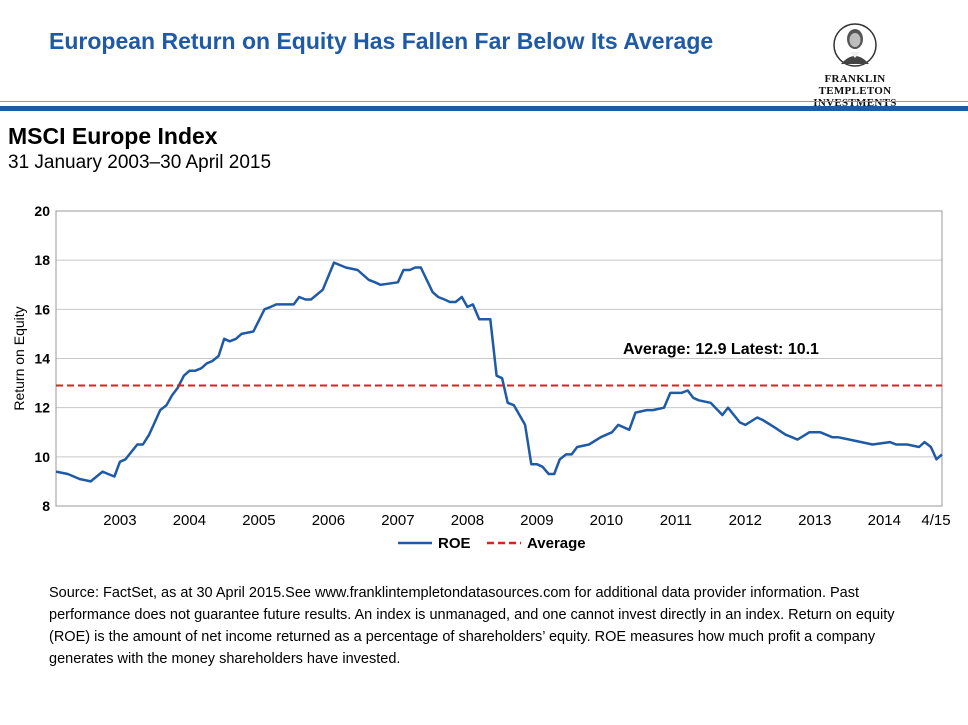 This screenshot has height=725, width=968. I want to click on x-tick-label: 2006, so click(328, 520).